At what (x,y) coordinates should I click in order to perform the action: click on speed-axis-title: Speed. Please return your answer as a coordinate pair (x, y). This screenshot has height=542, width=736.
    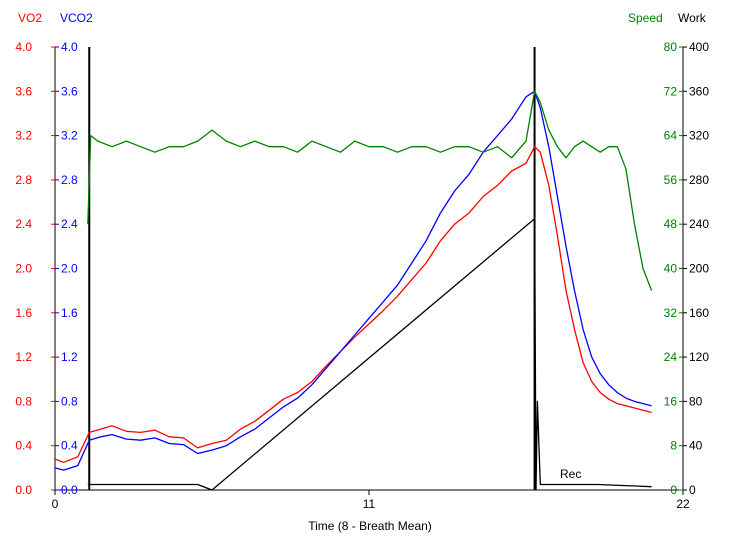
    Looking at the image, I should click on (645, 18).